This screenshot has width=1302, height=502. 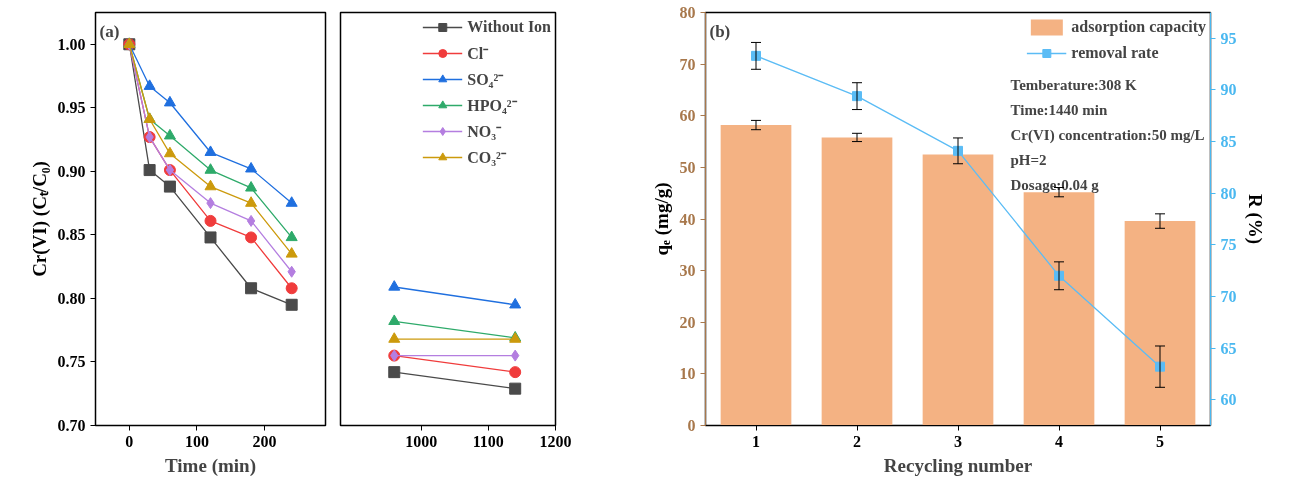 I want to click on y-tick-label: 0.85, so click(x=71, y=235).